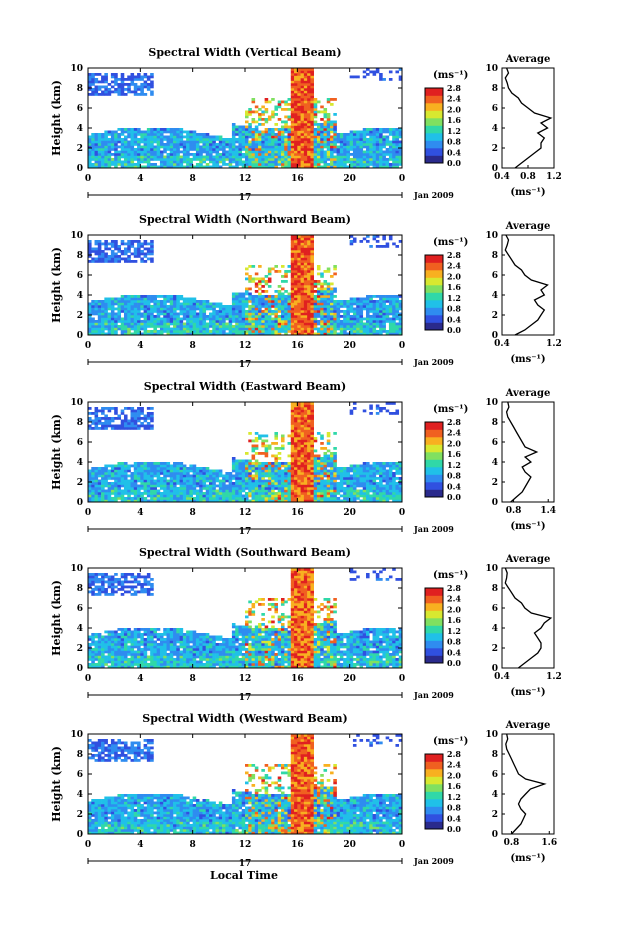 This screenshot has height=929, width=622. What do you see at coordinates (434, 289) in the screenshot?
I see `colorbar-swatch` at bounding box center [434, 289].